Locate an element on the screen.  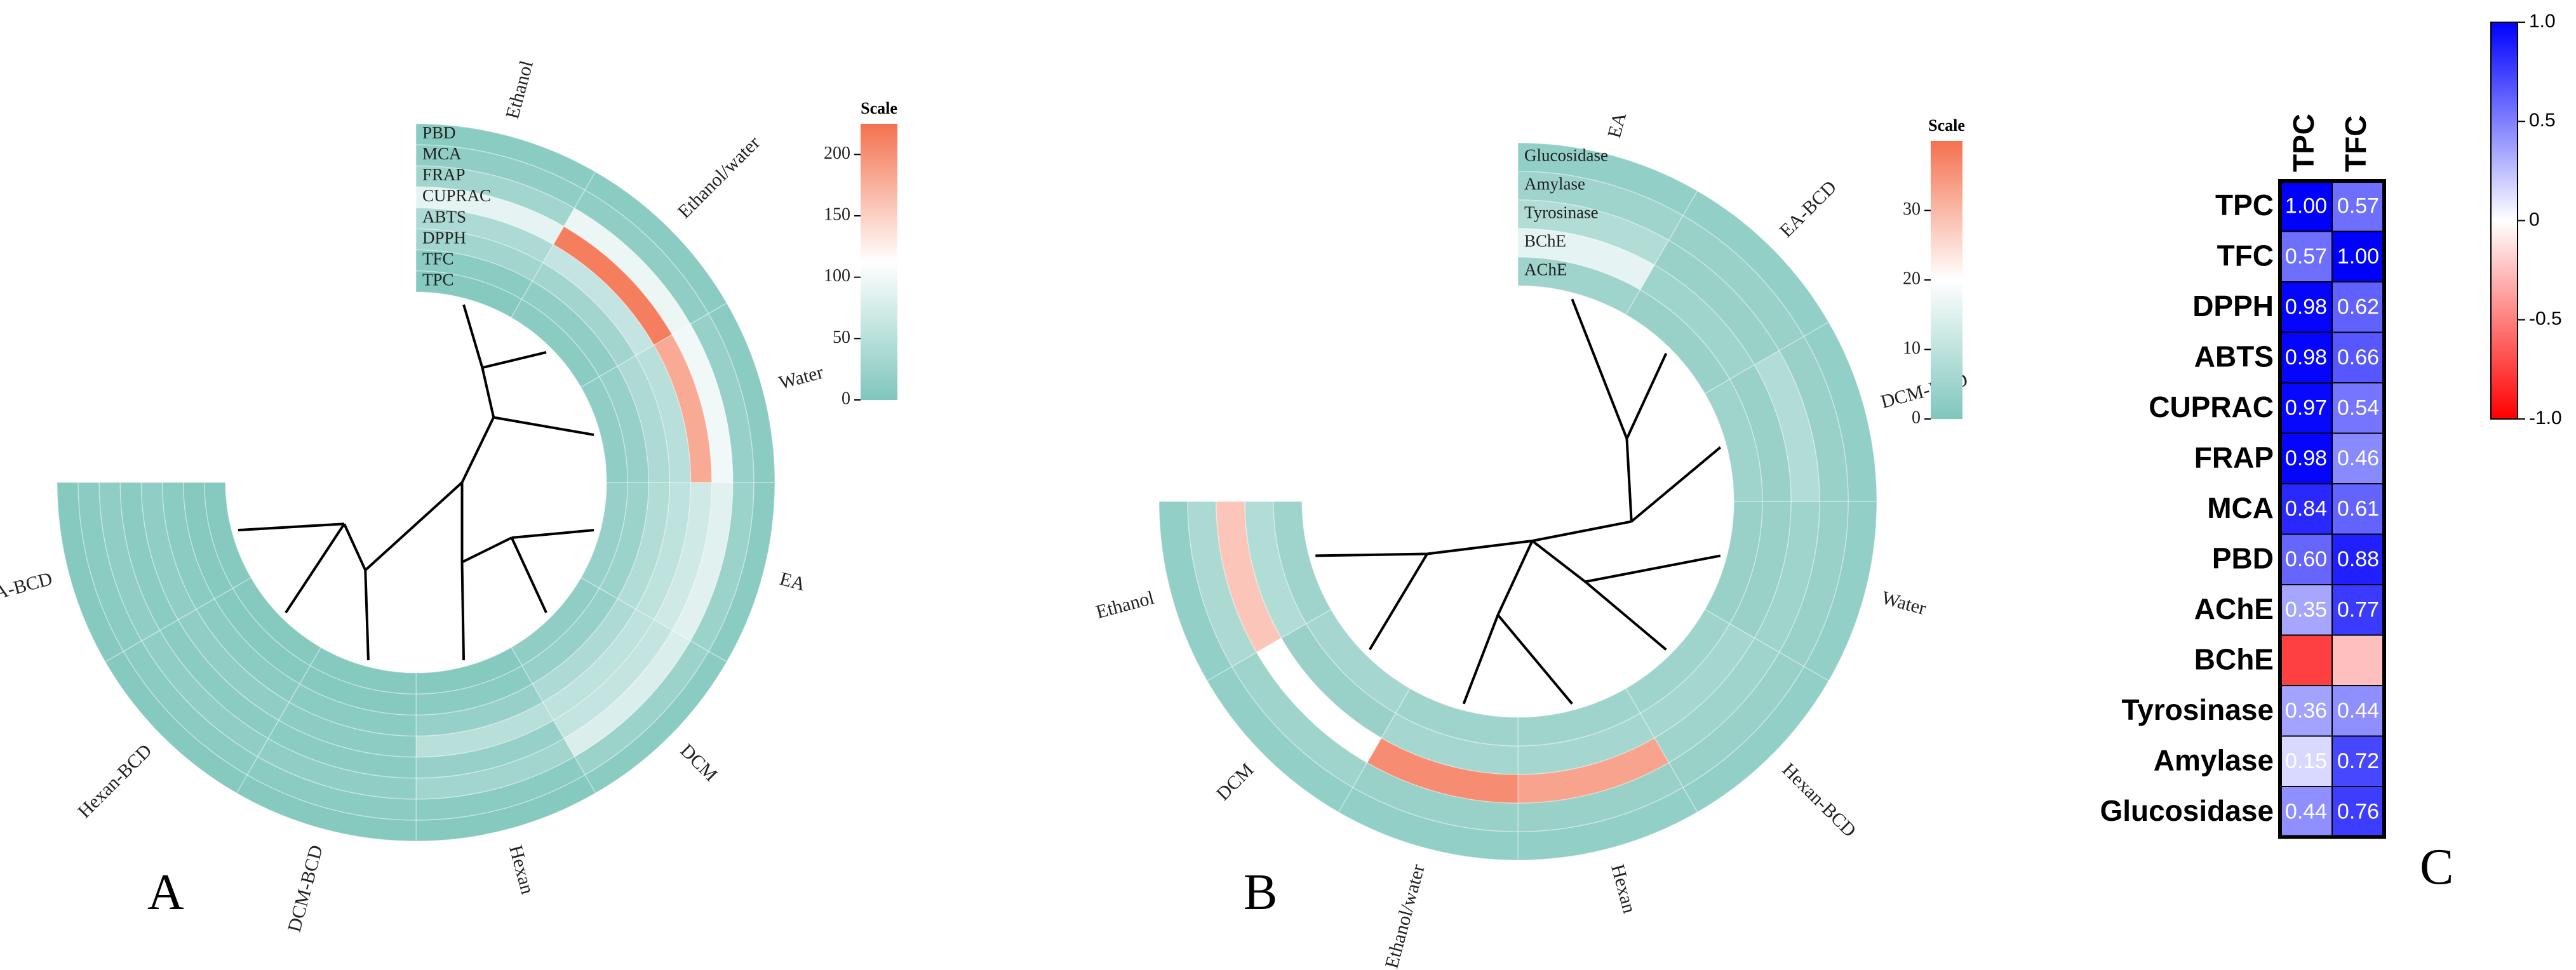
ring-label-ache: AChE is located at coordinates (1545, 269).